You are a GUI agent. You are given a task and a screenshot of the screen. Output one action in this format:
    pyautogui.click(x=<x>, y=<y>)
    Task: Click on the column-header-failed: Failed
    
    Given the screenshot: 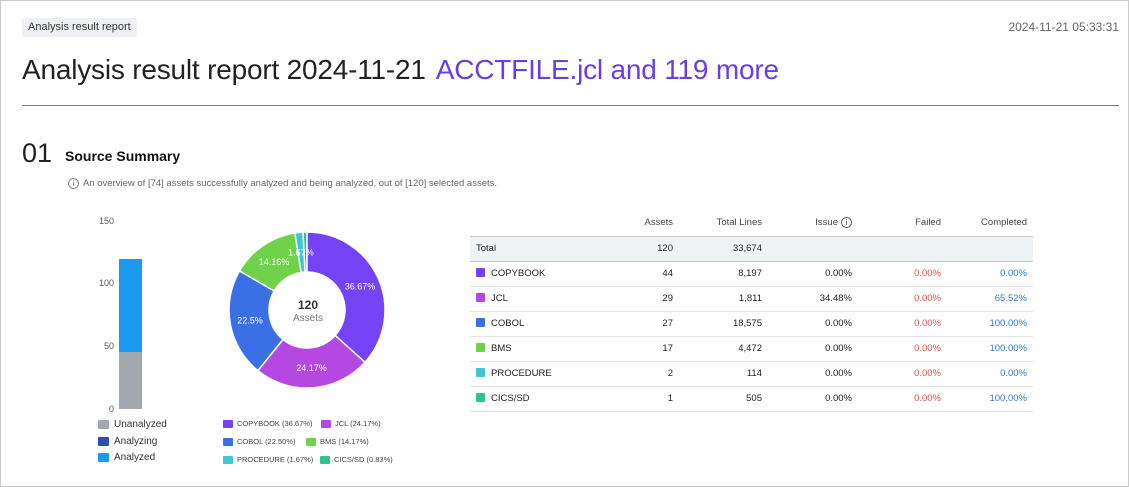 What is the action you would take?
    pyautogui.click(x=928, y=223)
    